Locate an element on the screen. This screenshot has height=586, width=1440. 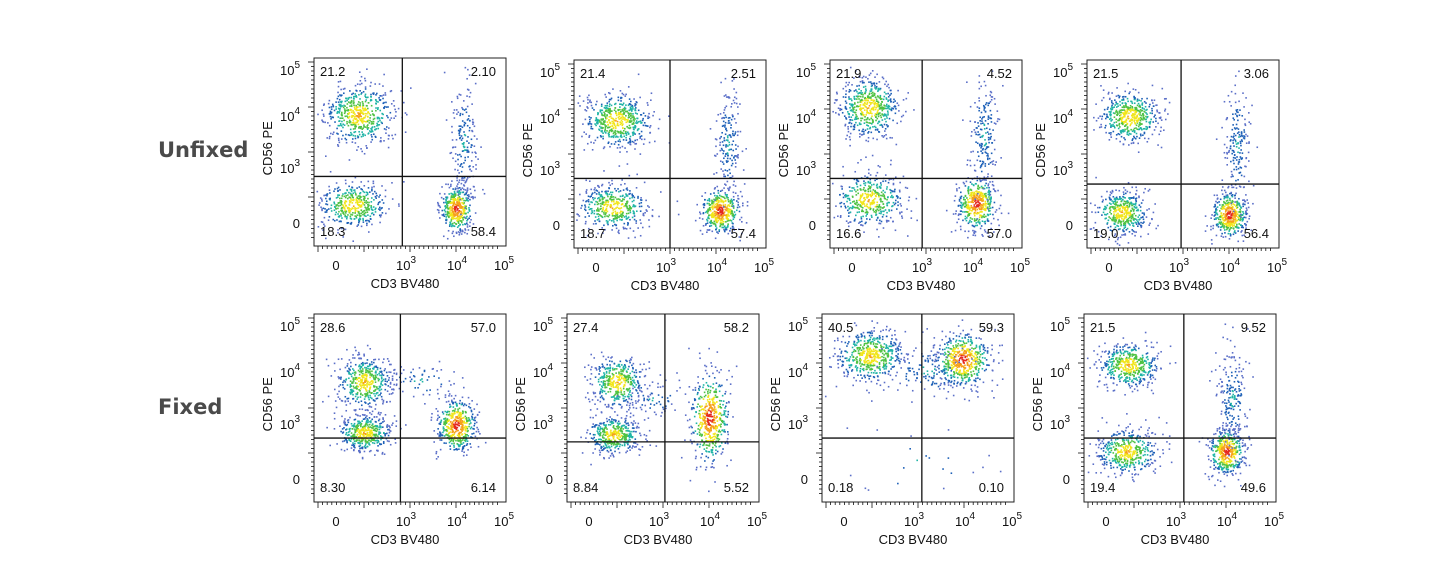
y-tick-label: 0 is located at coordinates (556, 225).